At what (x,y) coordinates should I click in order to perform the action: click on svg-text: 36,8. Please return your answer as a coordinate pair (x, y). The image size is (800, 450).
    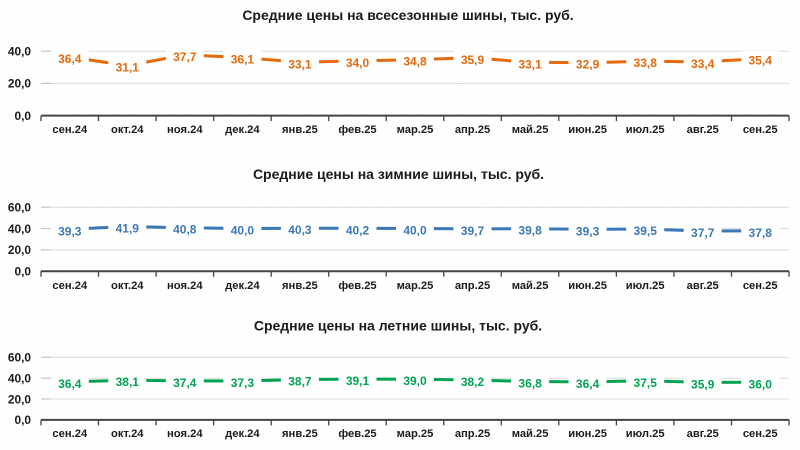
    Looking at the image, I should click on (530, 384).